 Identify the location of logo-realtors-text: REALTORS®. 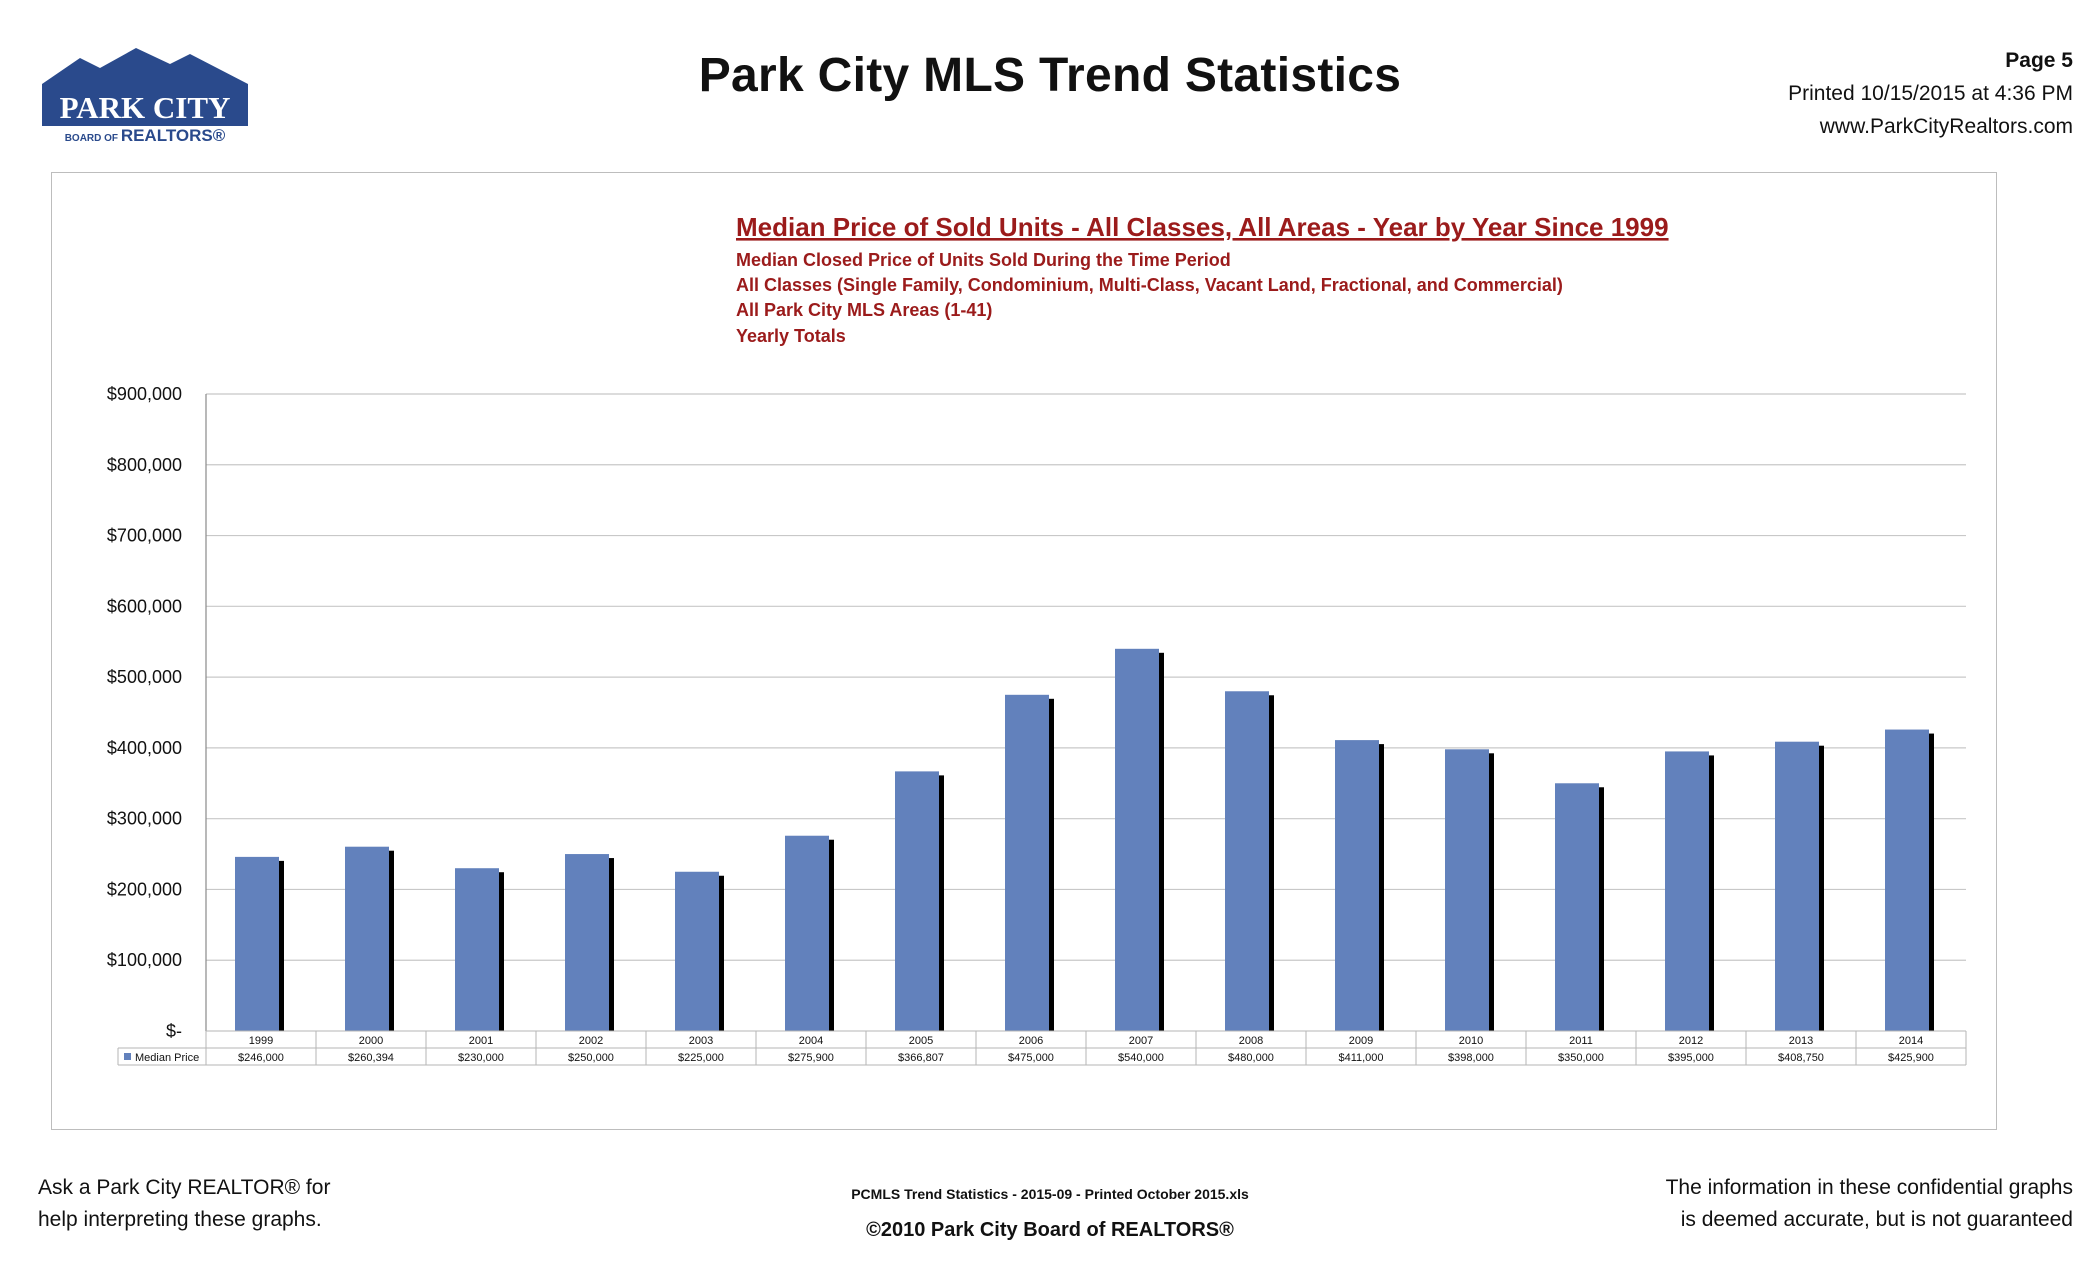
(173, 135).